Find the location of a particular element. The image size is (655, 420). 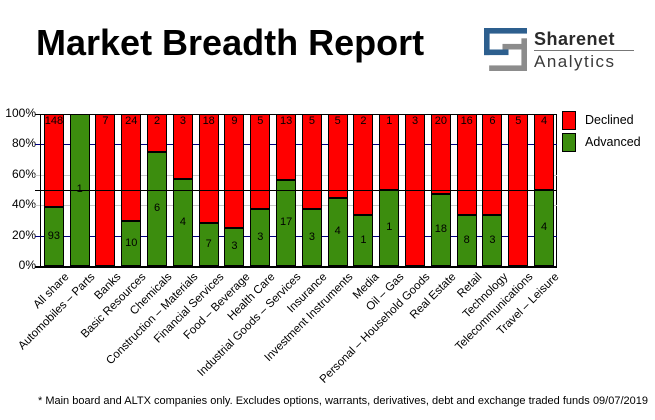

declined-value-label: 13 is located at coordinates (286, 121).